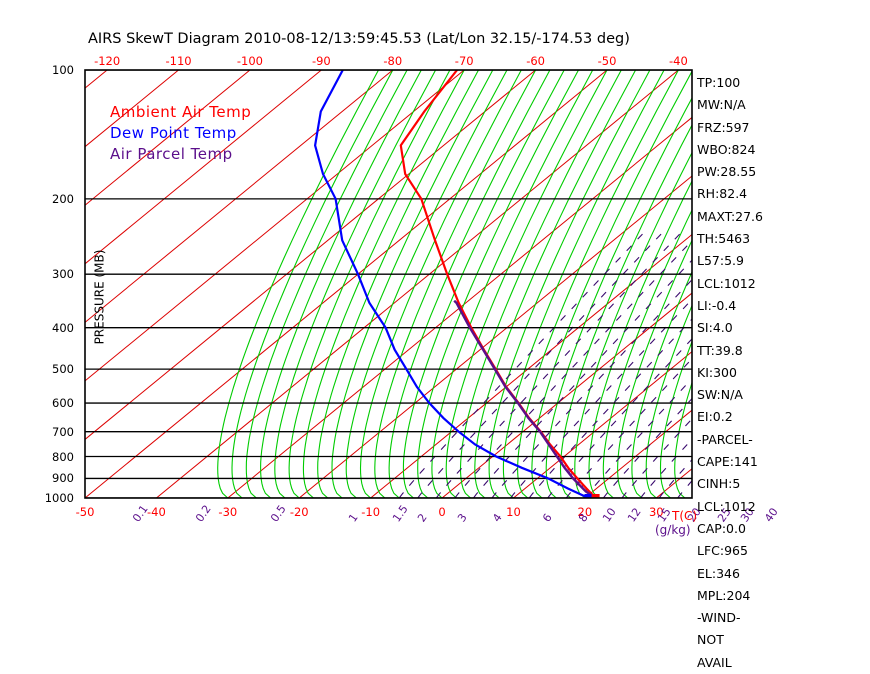 The width and height of the screenshot is (870, 674). What do you see at coordinates (442, 512) in the screenshot?
I see `bottom-temp-tick: 0` at bounding box center [442, 512].